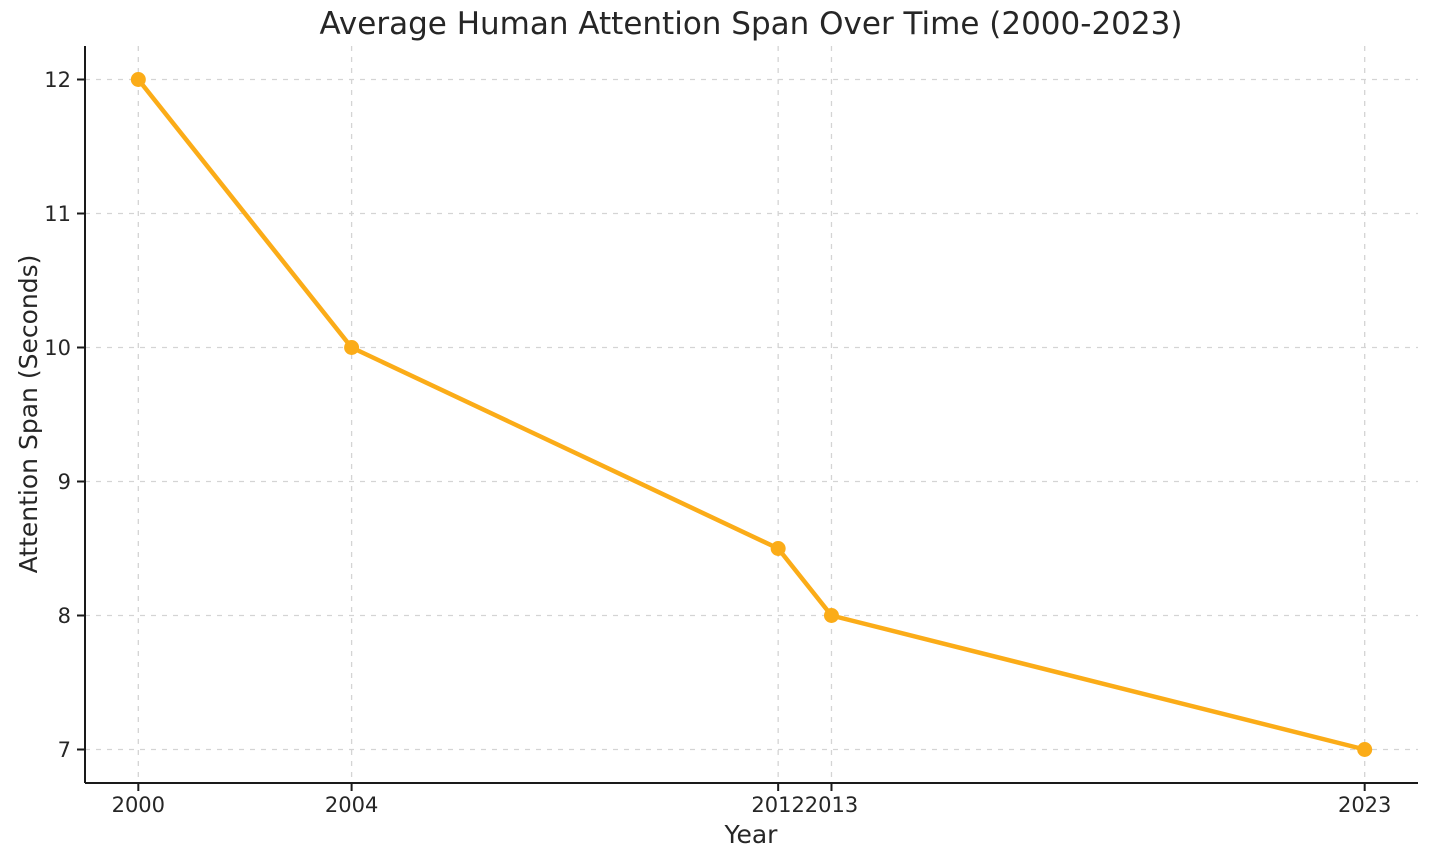  I want to click on y-axis-label: Attention Span (Seconds), so click(28, 414).